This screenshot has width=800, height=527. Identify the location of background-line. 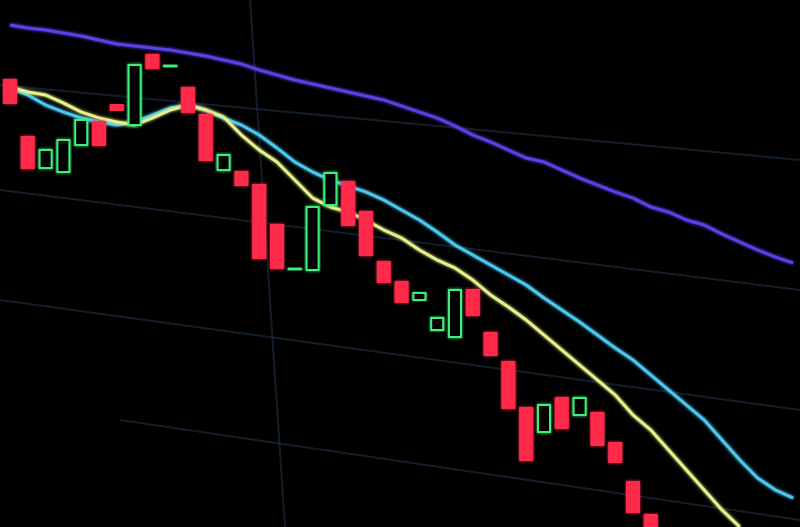
(267, 263).